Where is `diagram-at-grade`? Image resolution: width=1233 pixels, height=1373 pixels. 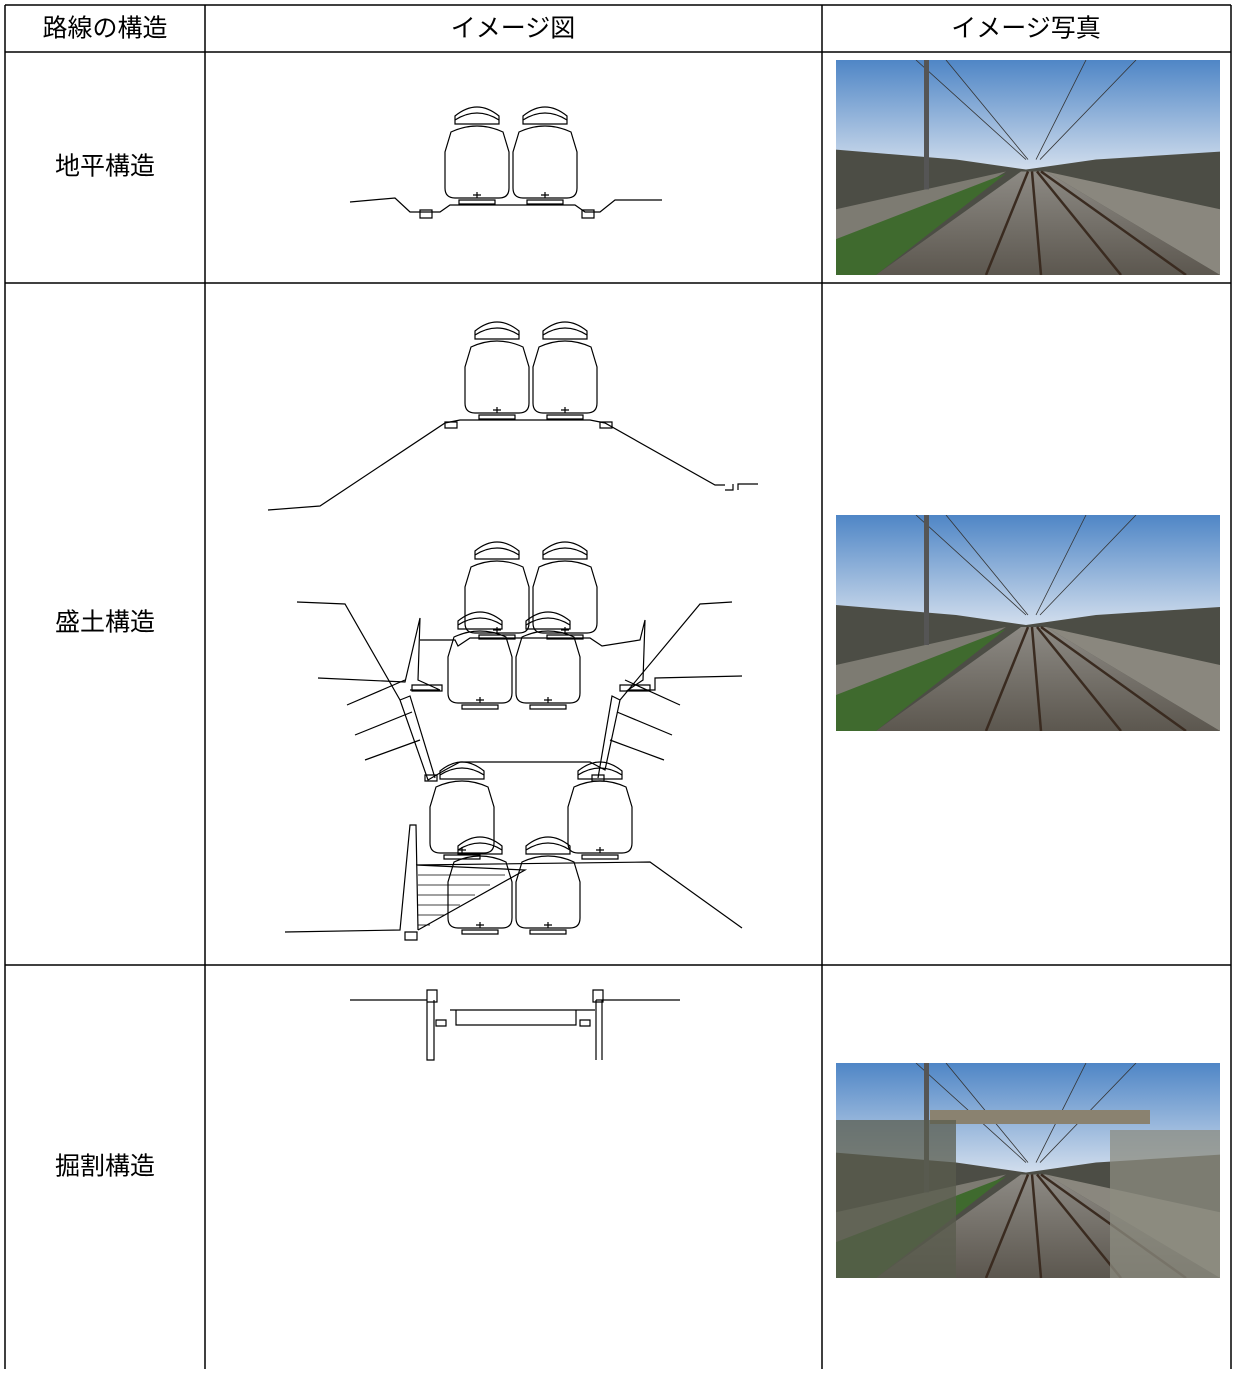 diagram-at-grade is located at coordinates (505, 162).